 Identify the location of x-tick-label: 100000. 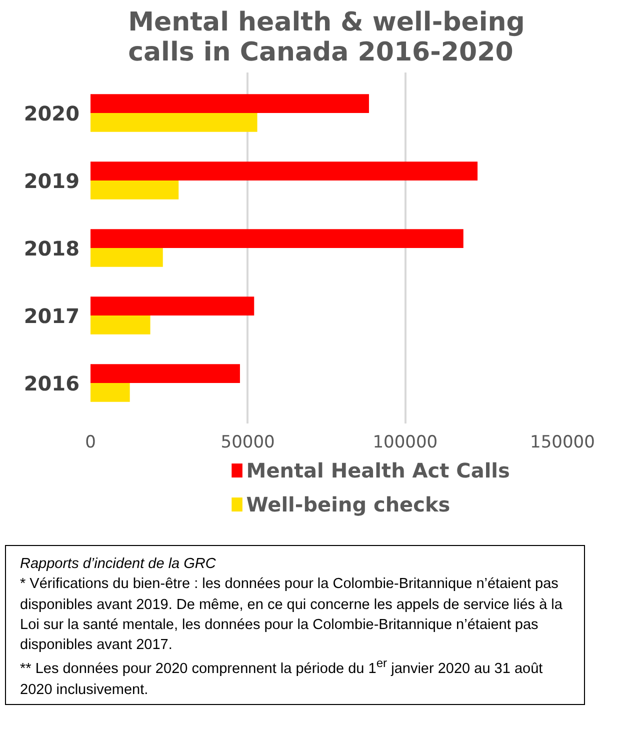
(405, 442).